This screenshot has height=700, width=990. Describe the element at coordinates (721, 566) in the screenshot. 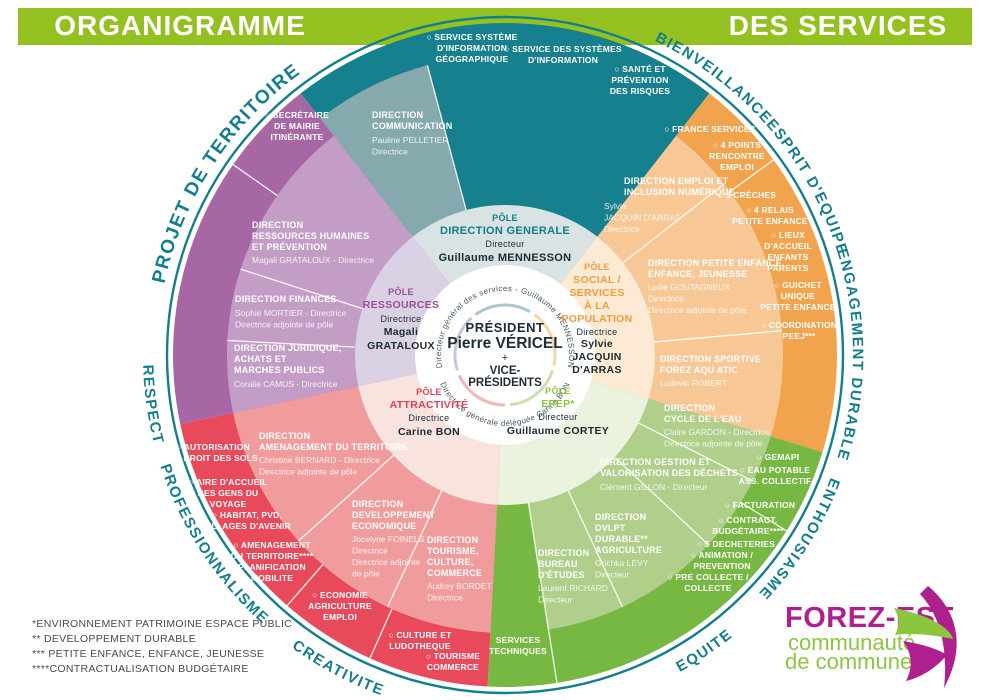

I see `service-animation-prevention-line-1: PREVENTION` at that location.